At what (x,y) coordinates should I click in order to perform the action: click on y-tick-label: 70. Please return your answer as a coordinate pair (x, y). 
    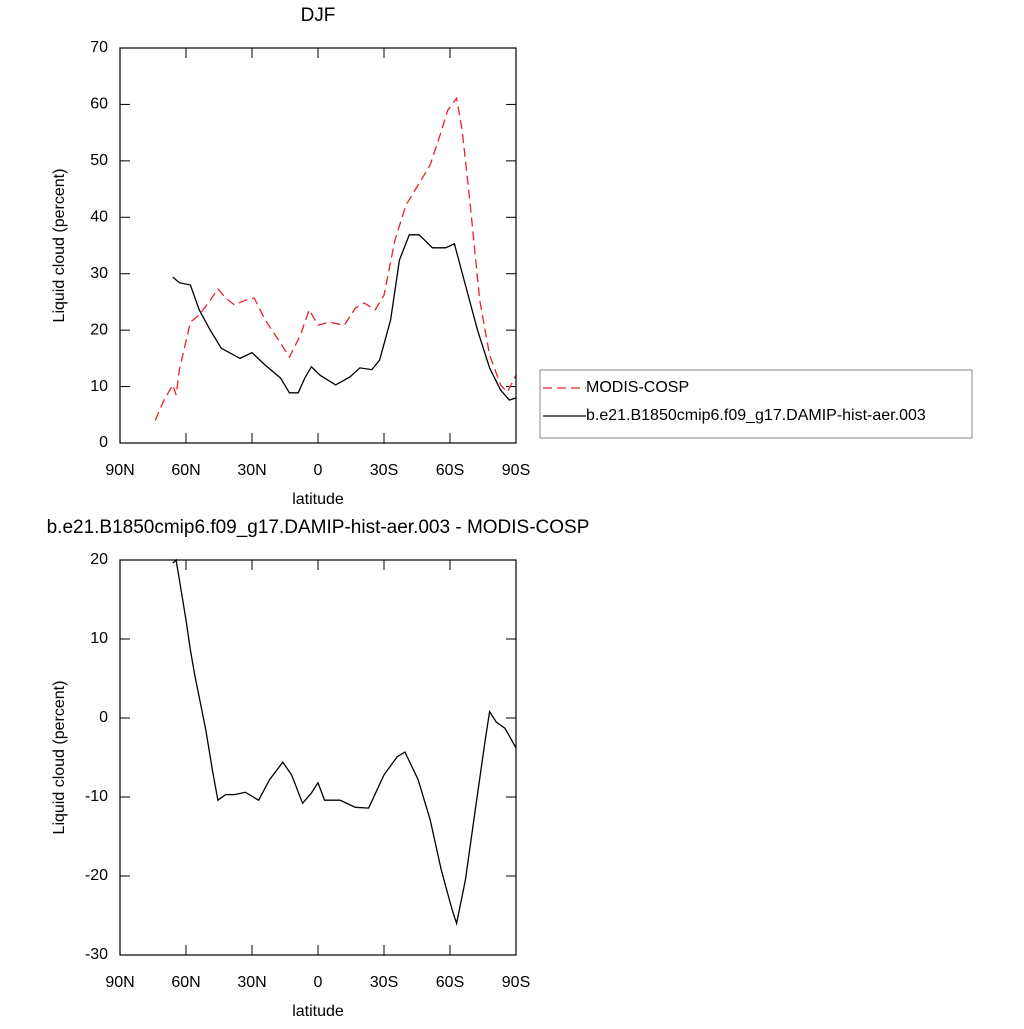
    Looking at the image, I should click on (99, 47).